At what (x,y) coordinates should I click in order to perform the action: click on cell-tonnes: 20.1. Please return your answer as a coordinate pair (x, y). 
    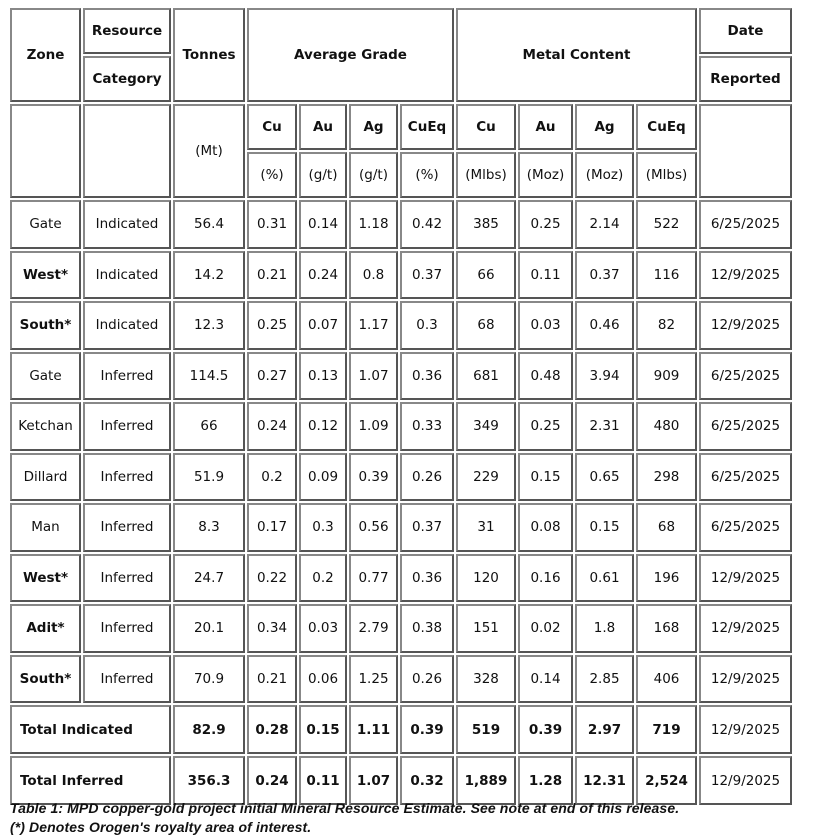
    Looking at the image, I should click on (209, 628).